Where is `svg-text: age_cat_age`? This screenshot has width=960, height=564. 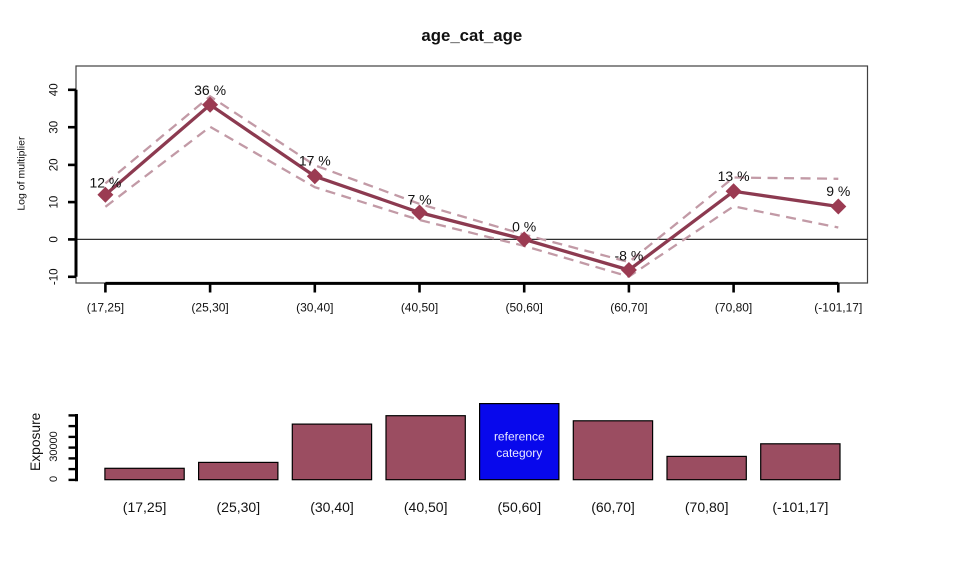 svg-text: age_cat_age is located at coordinates (471, 35).